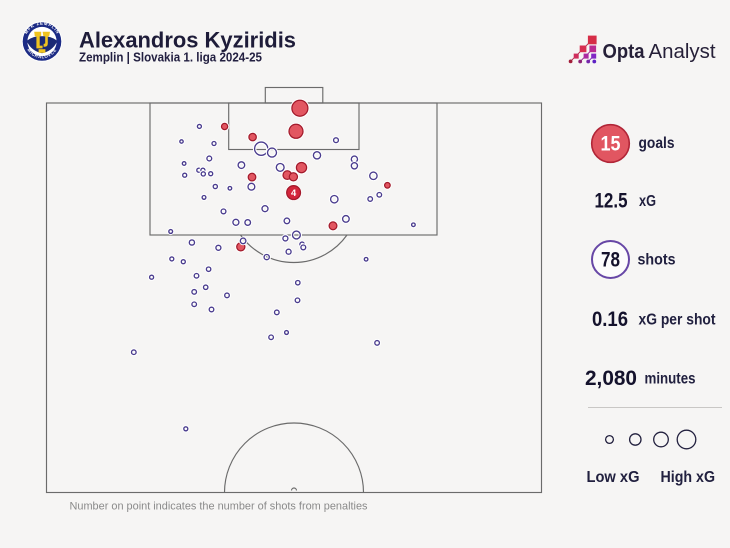 This screenshot has height=548, width=730. What do you see at coordinates (187, 40) in the screenshot?
I see `svg-text: Alexandros Kyziridis` at bounding box center [187, 40].